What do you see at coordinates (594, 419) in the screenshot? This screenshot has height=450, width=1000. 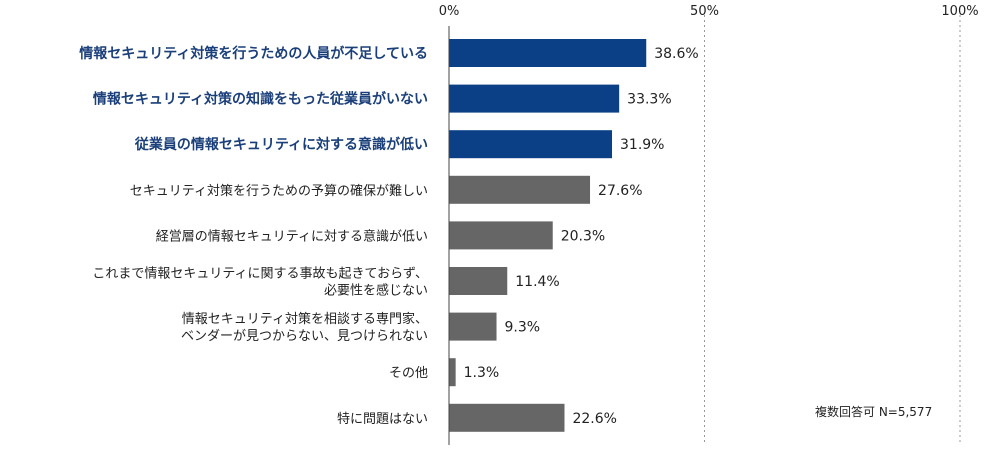 I see `value-label: 22.6%` at bounding box center [594, 419].